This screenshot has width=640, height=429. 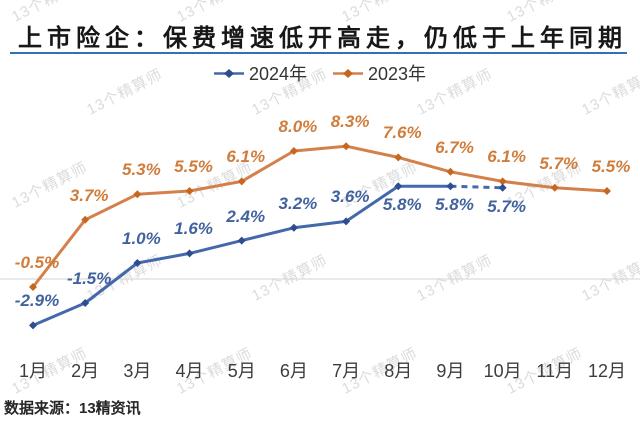 I want to click on chart-legend: 2024年 2023年, so click(x=320, y=73).